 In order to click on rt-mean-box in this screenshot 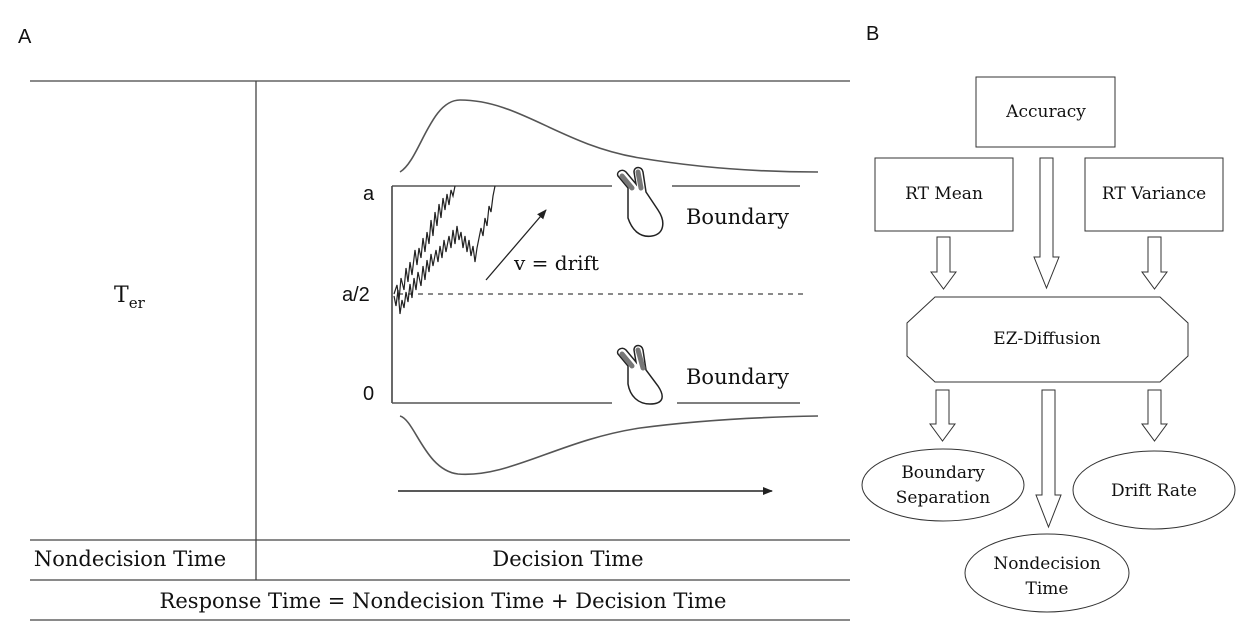, I will do `click(944, 194)`.